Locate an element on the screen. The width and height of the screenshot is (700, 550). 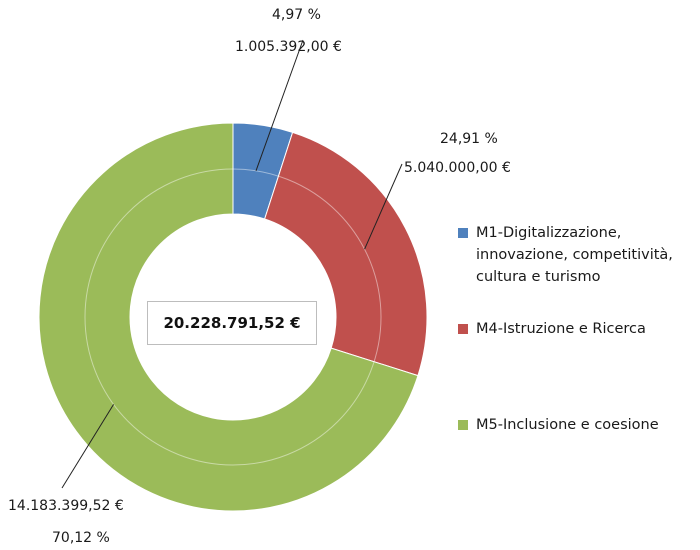
leader-line-m1 is located at coordinates (279, 105).